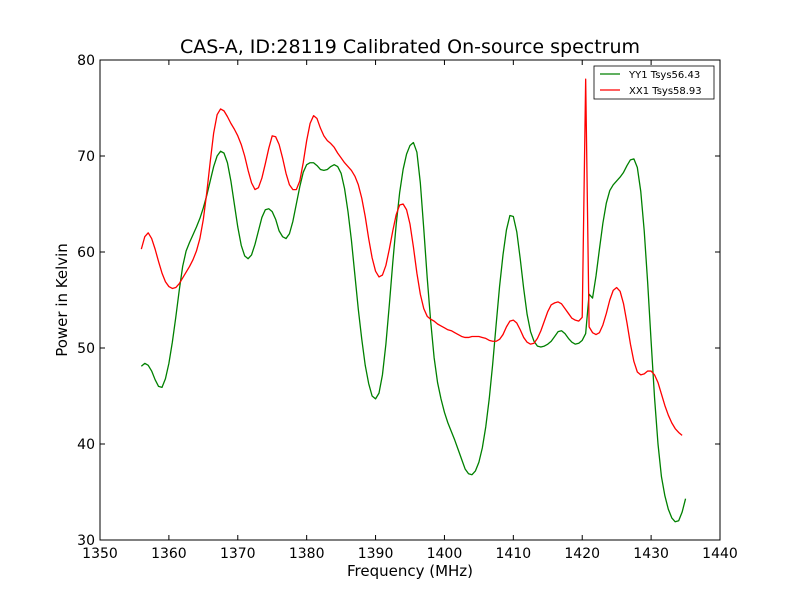  I want to click on x-tick-label: 1410, so click(514, 554).